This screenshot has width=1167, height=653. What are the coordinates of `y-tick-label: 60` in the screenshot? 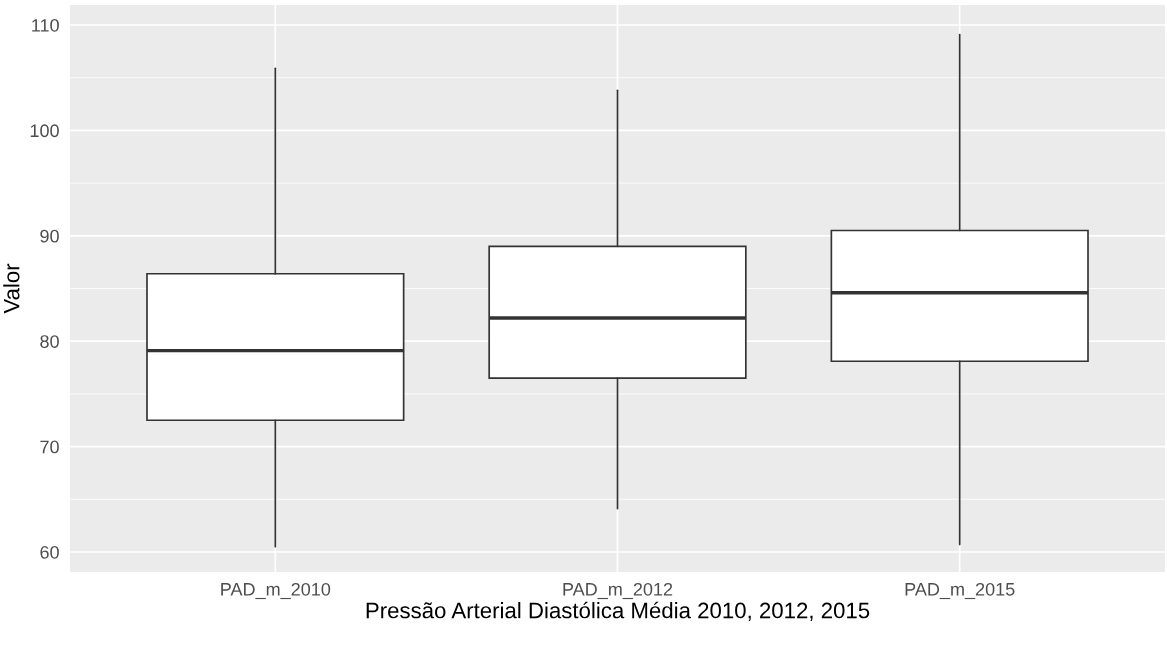 It's located at (49, 552).